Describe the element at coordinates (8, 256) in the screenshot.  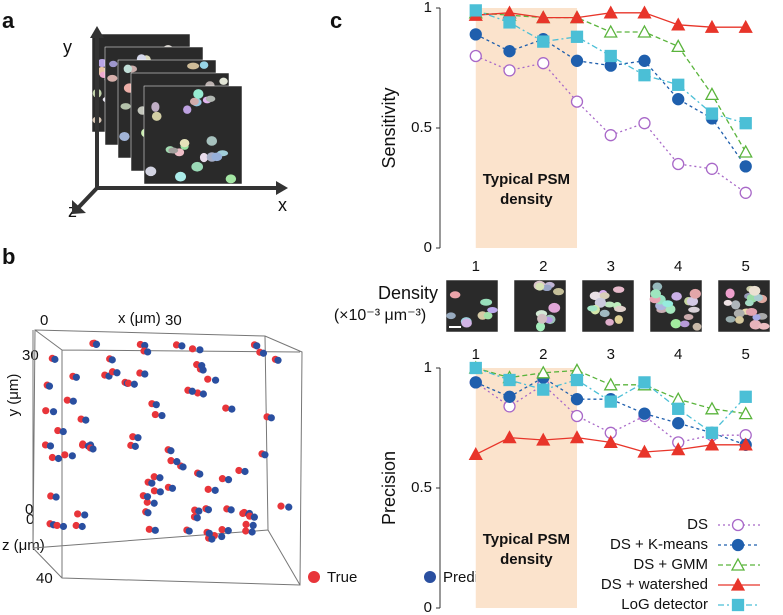
I see `panel-label: b` at that location.